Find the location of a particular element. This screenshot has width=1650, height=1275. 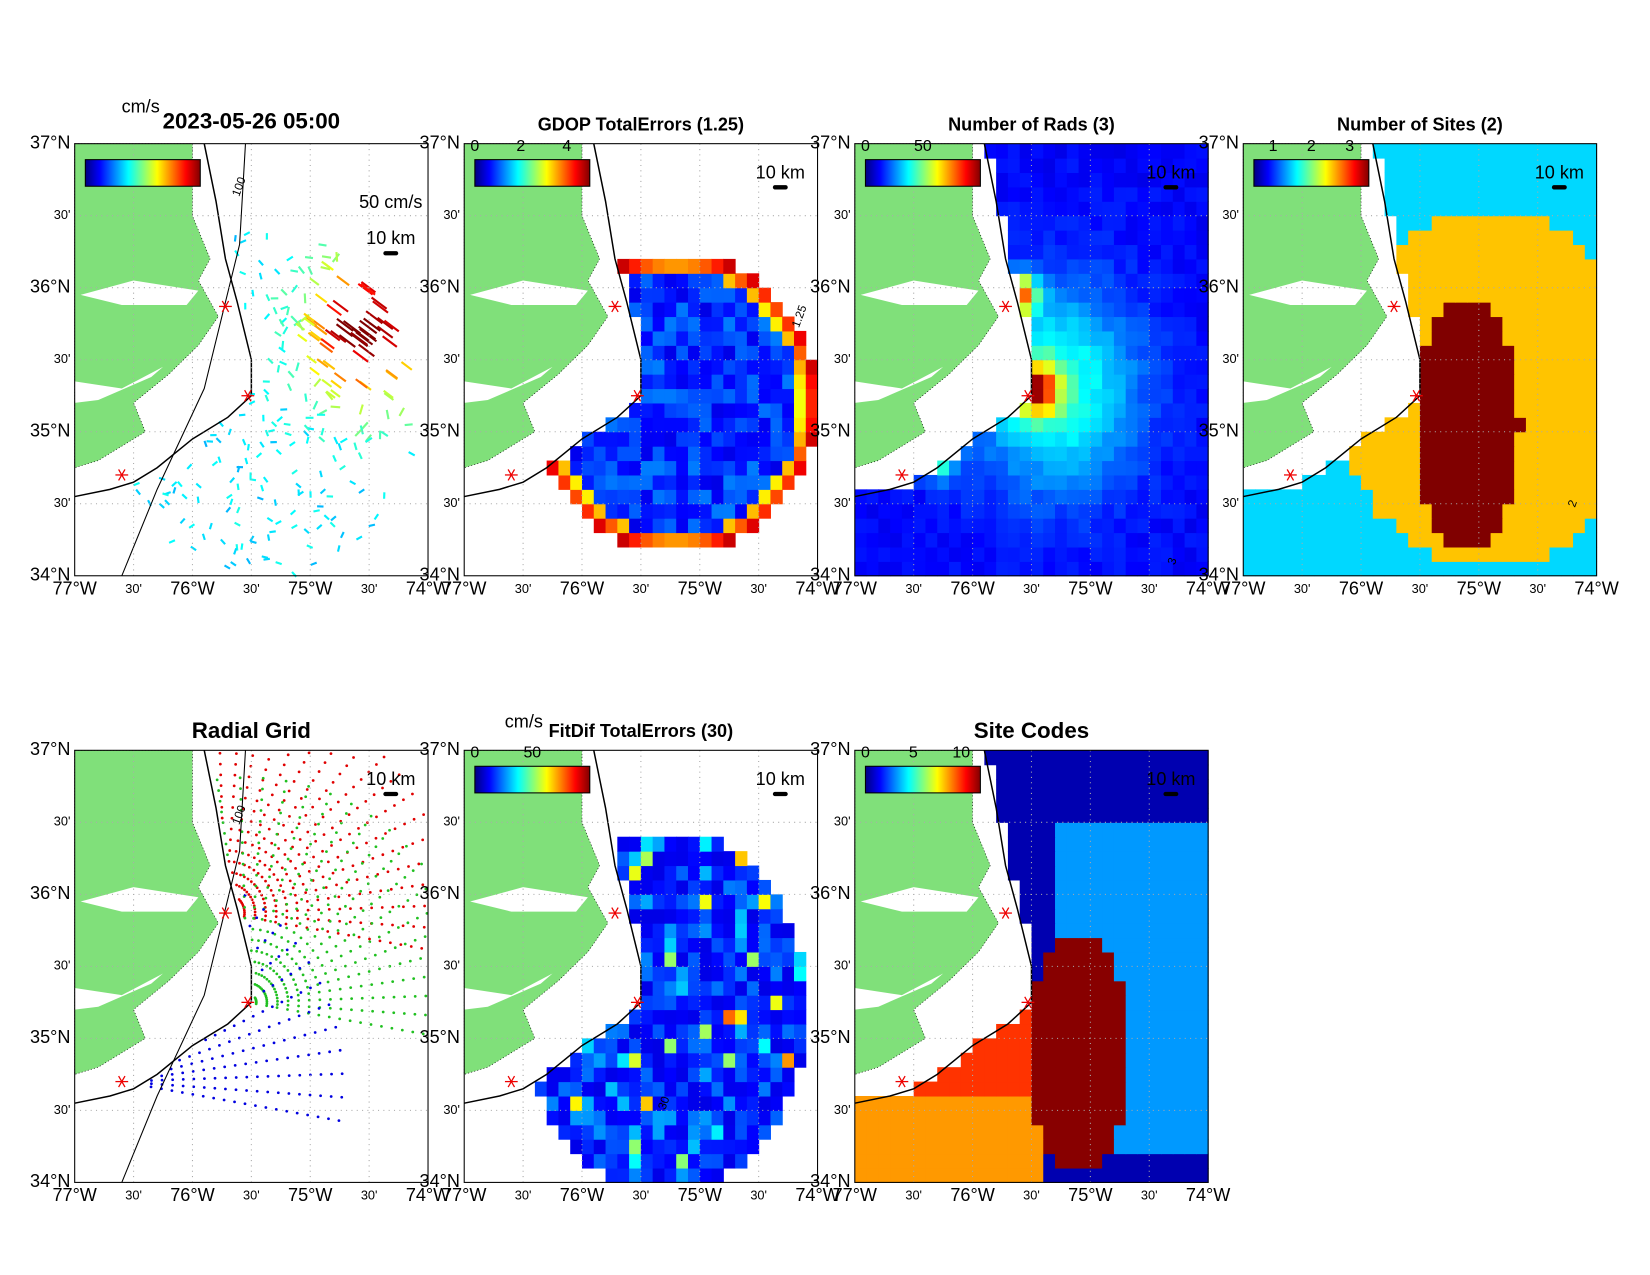

colorbar-tick-label: 0 is located at coordinates (865, 146).